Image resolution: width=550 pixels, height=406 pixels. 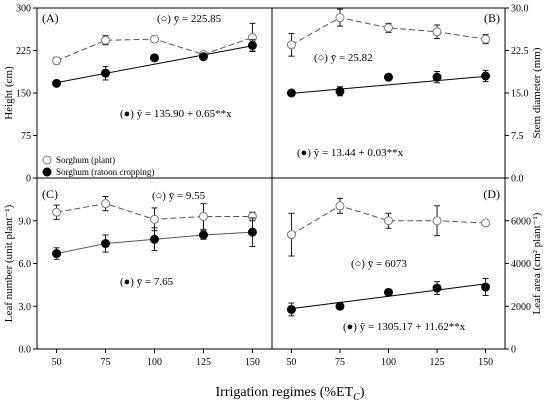 What do you see at coordinates (176, 114) in the screenshot?
I see `fit-annotation: (●) ŷ = 135.90 + 0.65**x` at bounding box center [176, 114].